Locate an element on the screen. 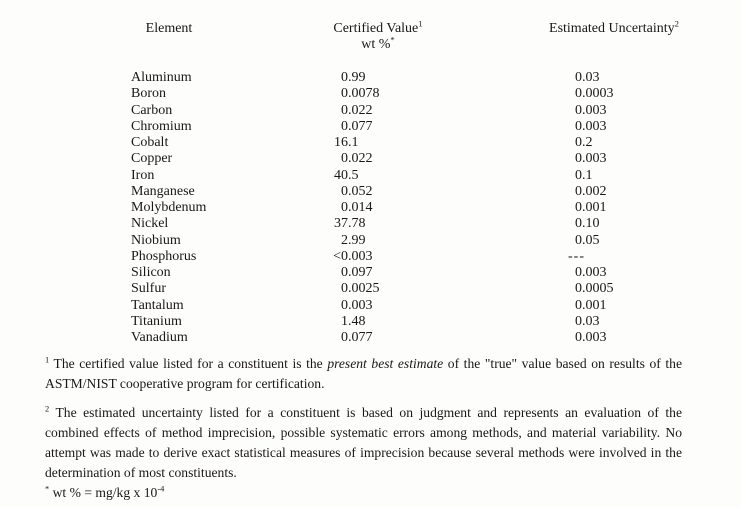  uncertainty-cell: 0.10 is located at coordinates (587, 224).